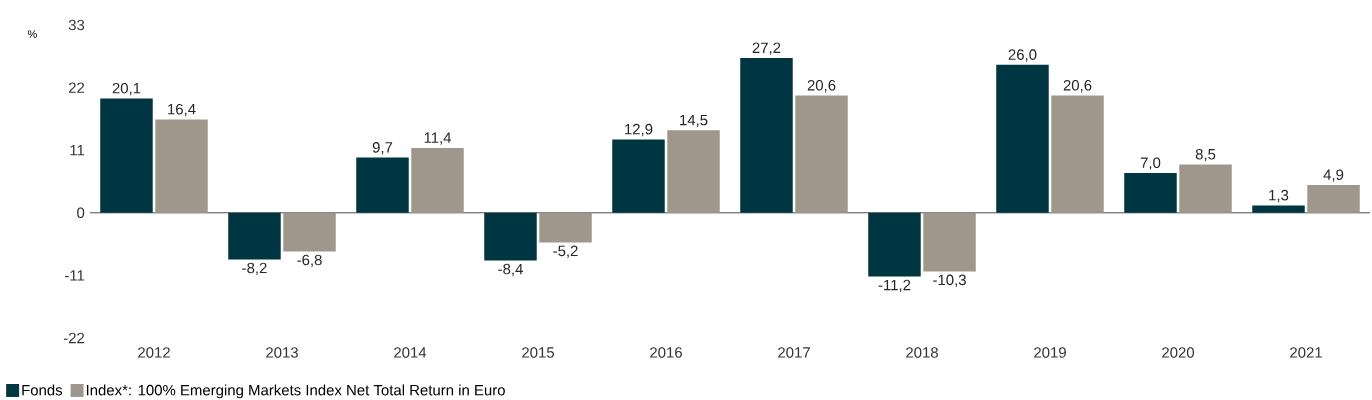 This screenshot has width=1372, height=400. Describe the element at coordinates (922, 352) in the screenshot. I see `x-tick-label: 2018` at that location.